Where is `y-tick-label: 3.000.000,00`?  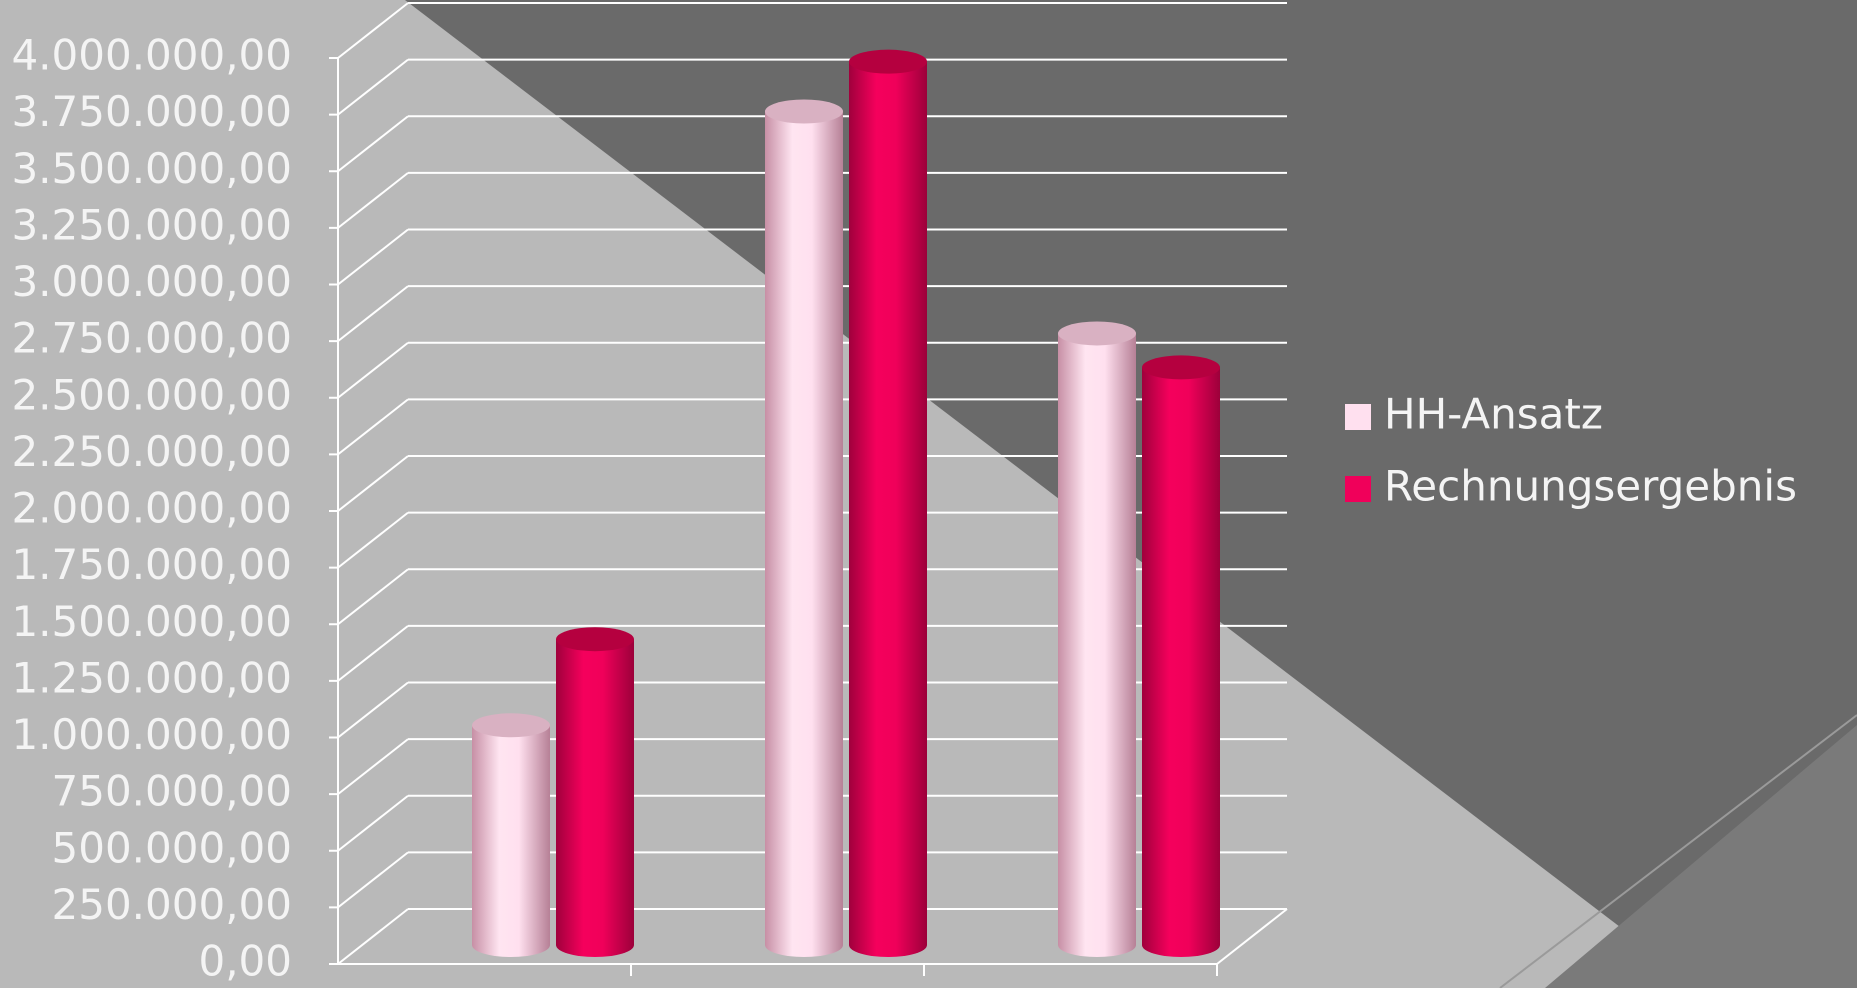
y-tick-label: 3.000.000,00 is located at coordinates (151, 281).